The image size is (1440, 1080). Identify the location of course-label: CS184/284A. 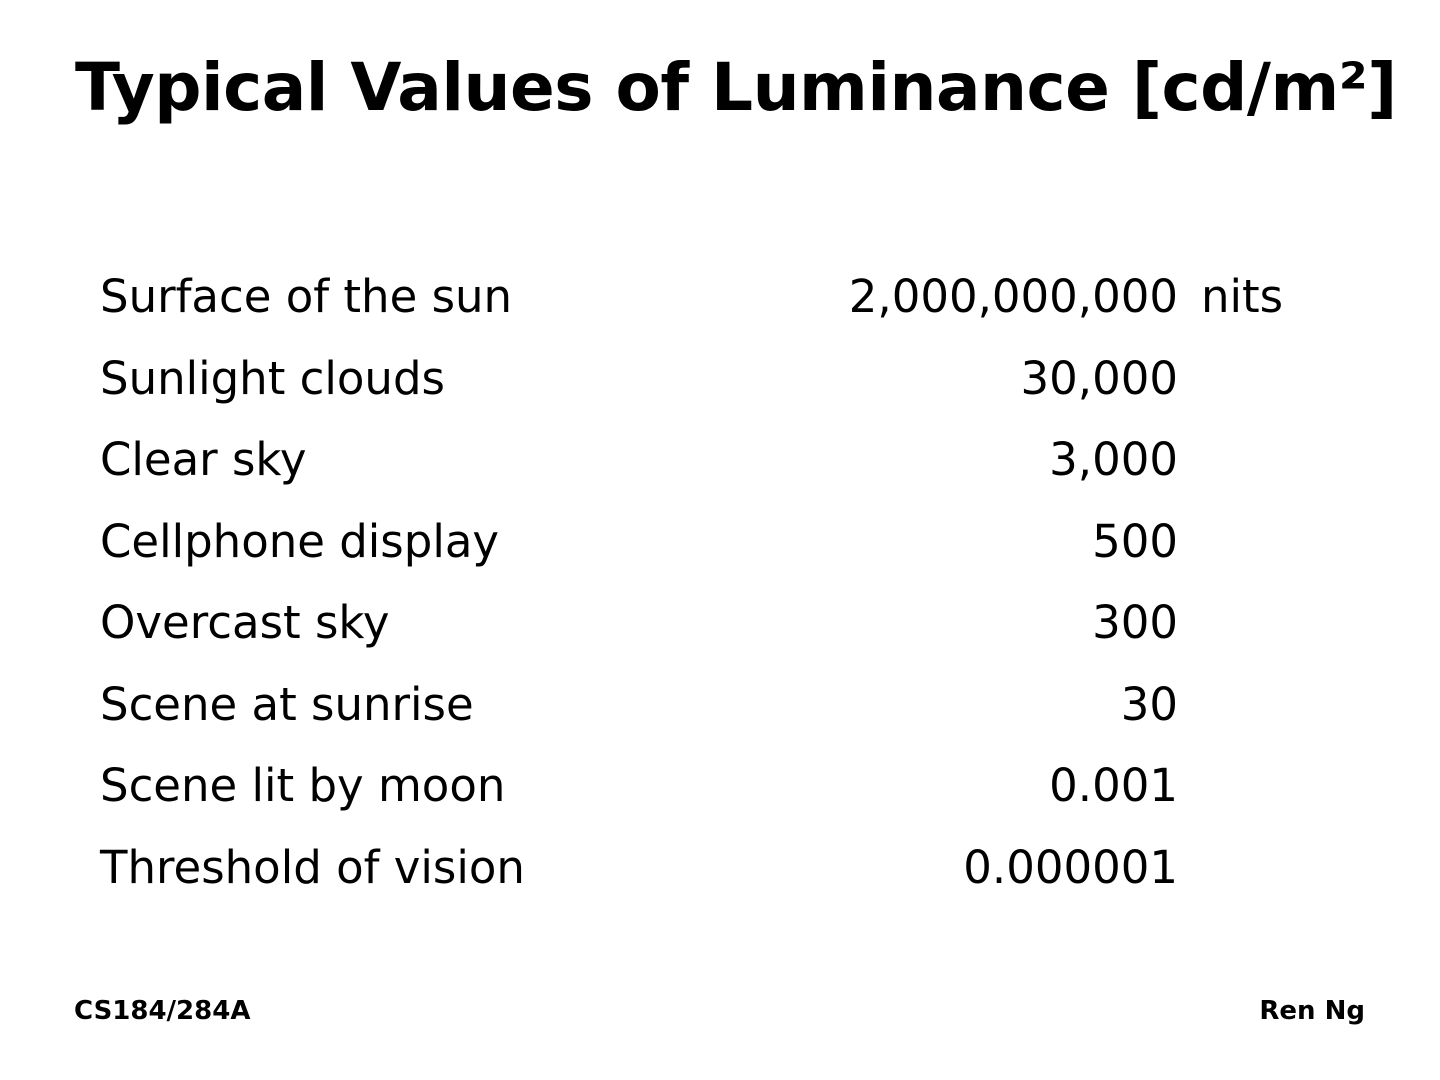
(162, 1011).